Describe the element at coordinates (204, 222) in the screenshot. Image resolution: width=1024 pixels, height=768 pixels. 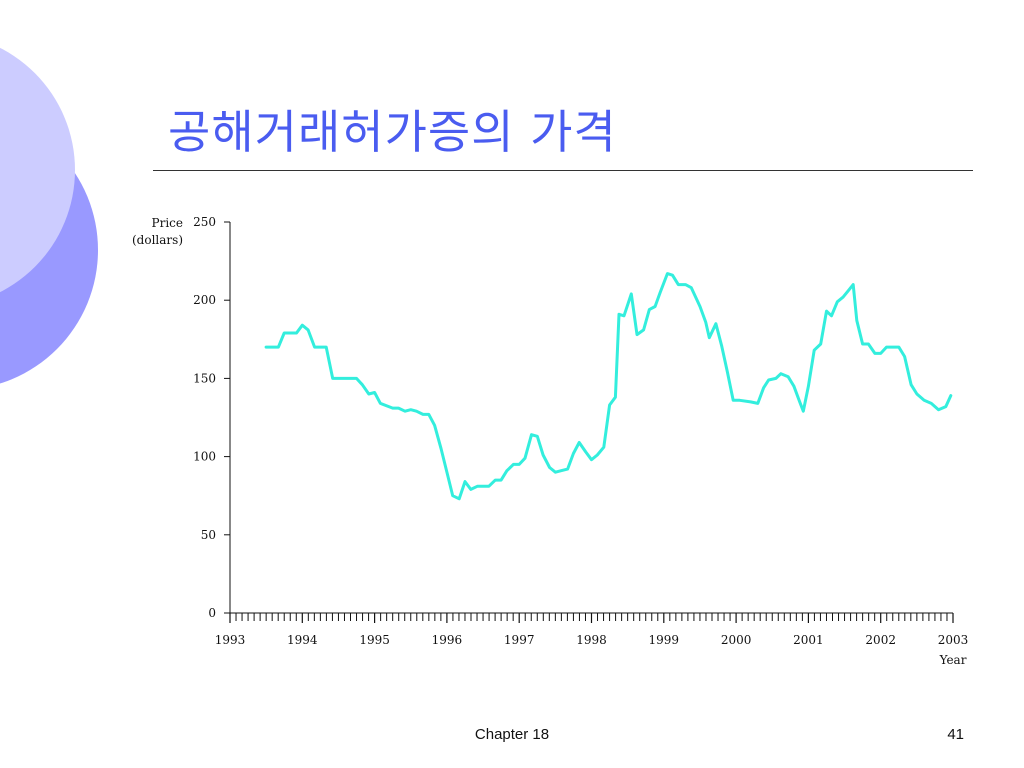
I see `y-tick-label: 250` at that location.